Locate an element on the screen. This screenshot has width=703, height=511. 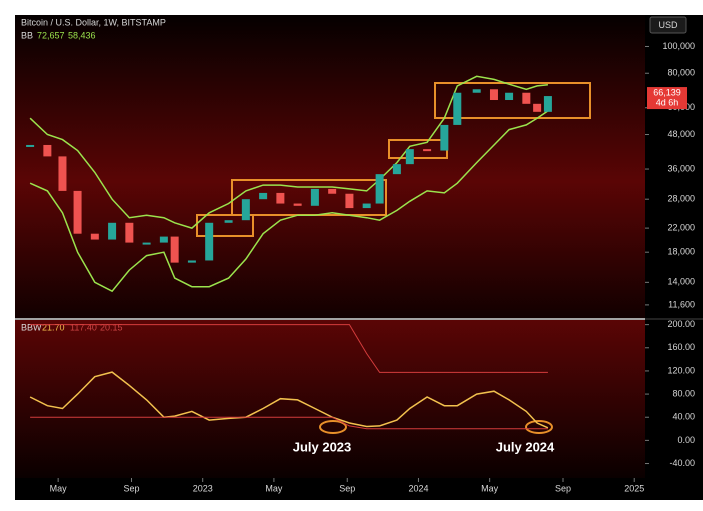
last-price-box is located at coordinates (667, 98).